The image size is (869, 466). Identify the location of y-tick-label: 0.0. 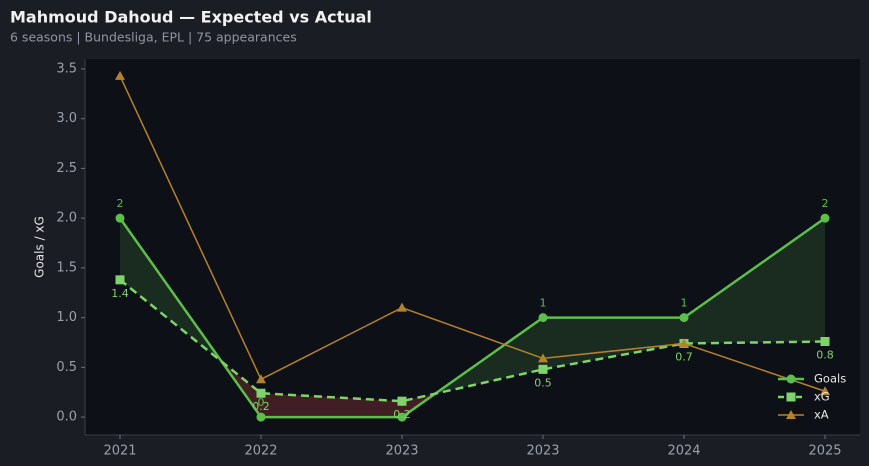
(66, 417).